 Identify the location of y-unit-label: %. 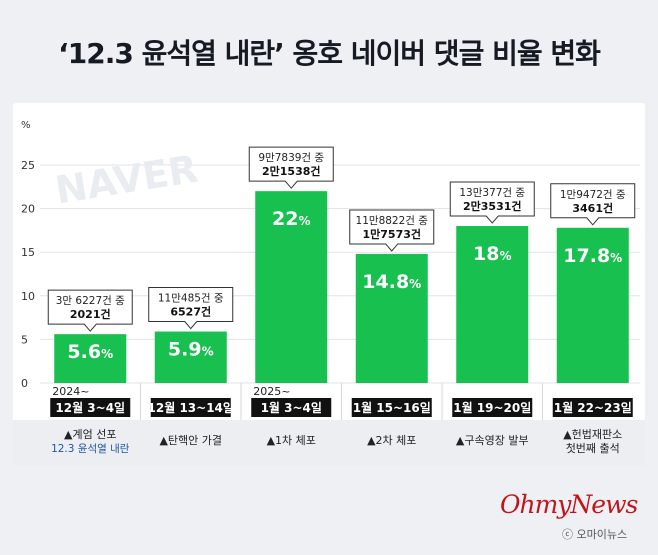
(26, 125).